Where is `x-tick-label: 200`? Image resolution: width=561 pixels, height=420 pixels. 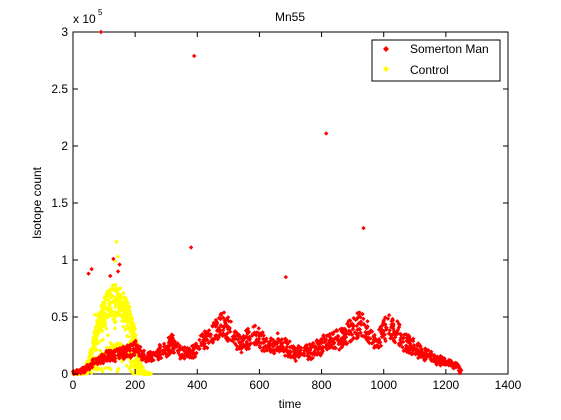
x-tick-label: 200 is located at coordinates (135, 385).